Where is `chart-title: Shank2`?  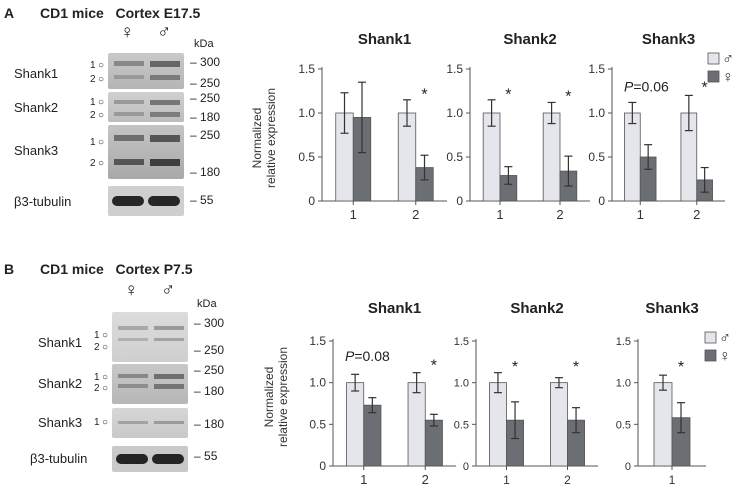 chart-title: Shank2 is located at coordinates (529, 39).